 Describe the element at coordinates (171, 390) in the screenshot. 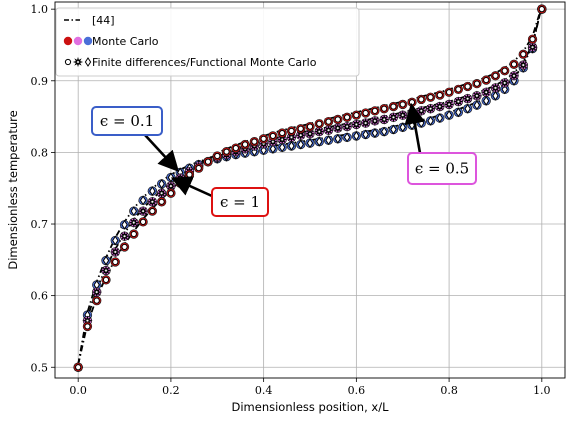

I see `x-tick-label: 0.2` at that location.